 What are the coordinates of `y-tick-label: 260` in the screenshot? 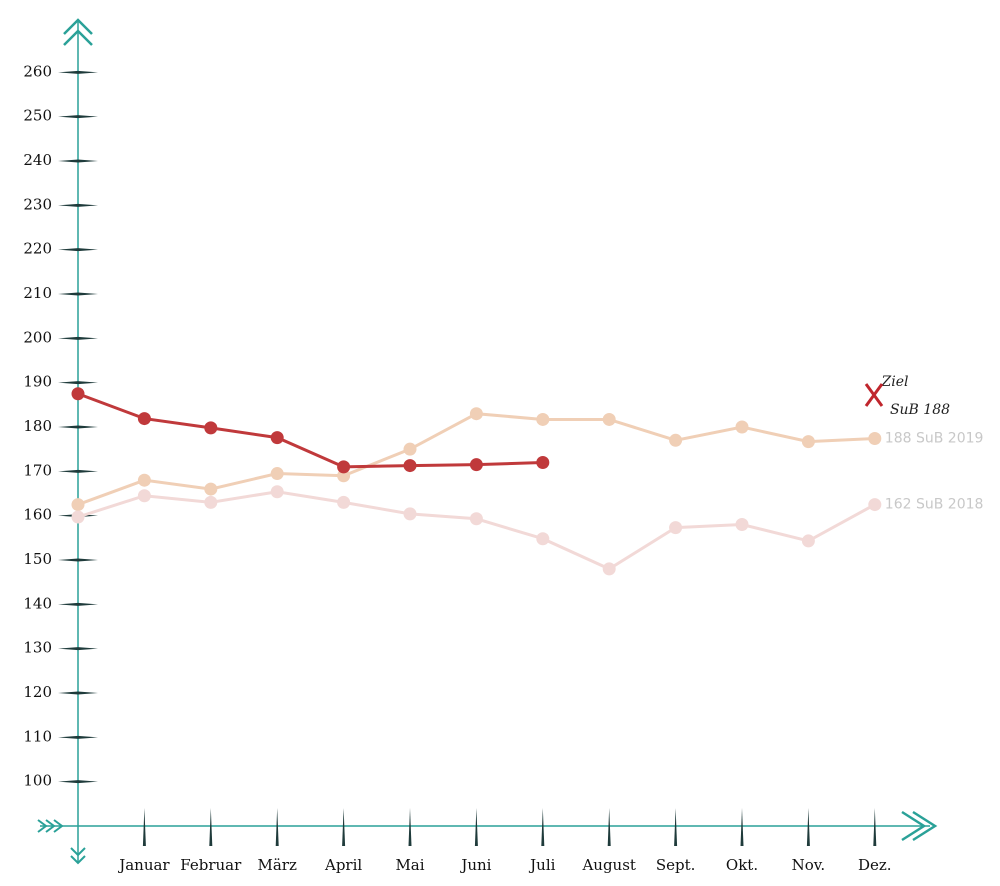 It's located at (37, 71).